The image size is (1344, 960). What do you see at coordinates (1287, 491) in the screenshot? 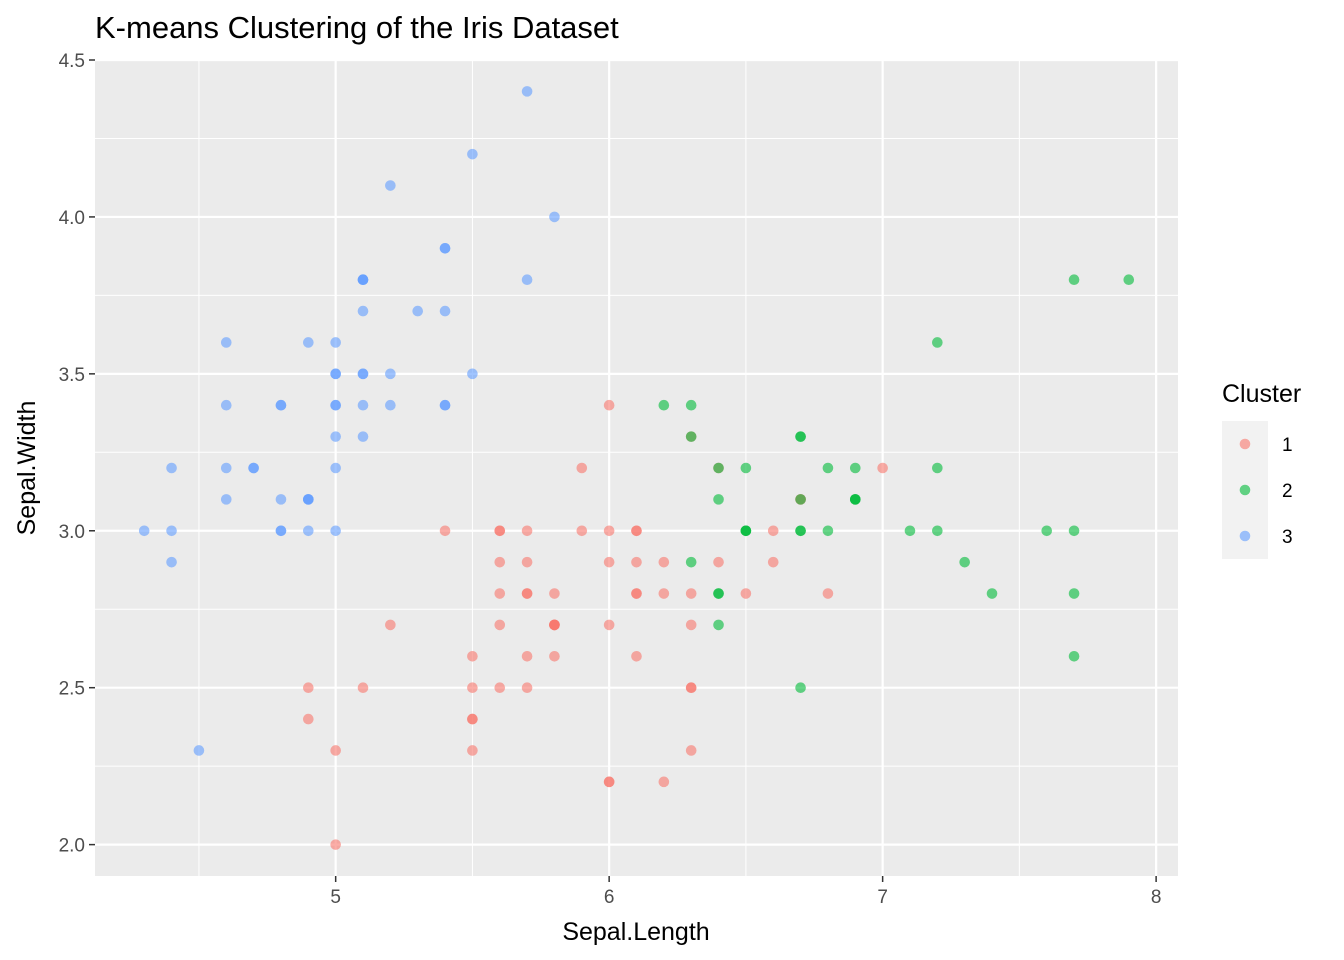
I see `legend-label-2: 2` at bounding box center [1287, 491].